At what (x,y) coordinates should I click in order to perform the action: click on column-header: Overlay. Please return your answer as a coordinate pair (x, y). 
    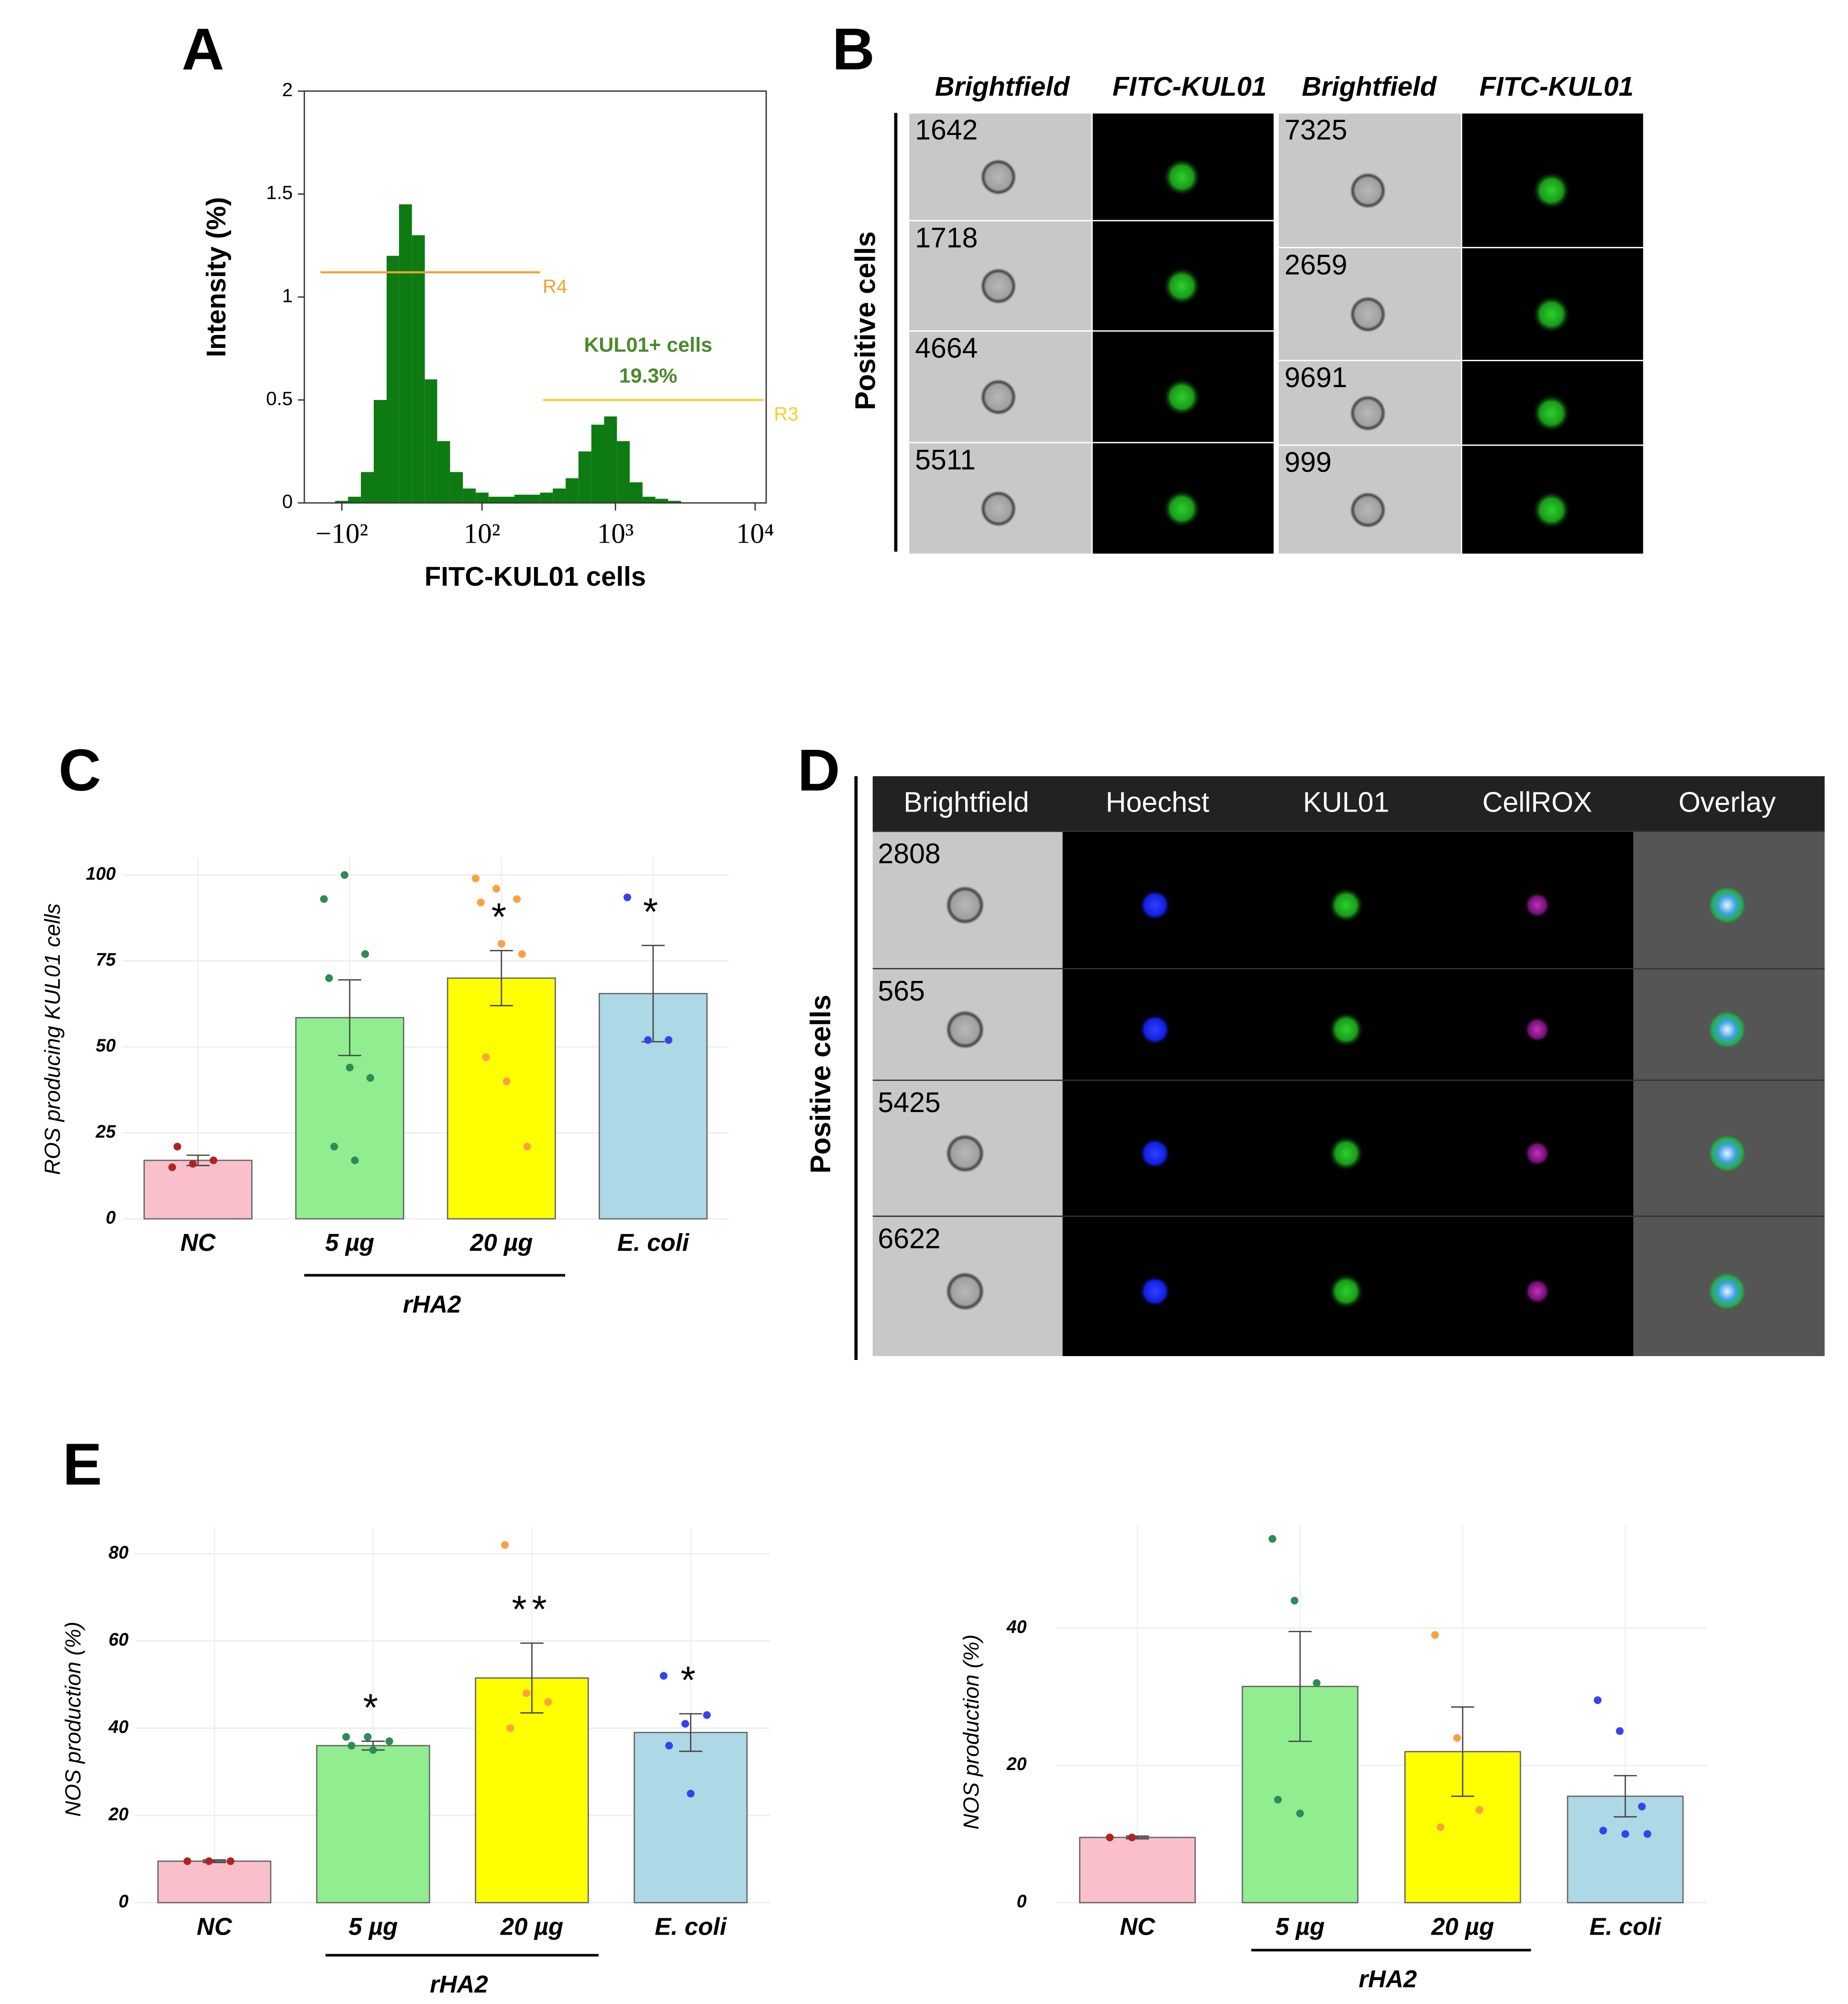
    Looking at the image, I should click on (1728, 802).